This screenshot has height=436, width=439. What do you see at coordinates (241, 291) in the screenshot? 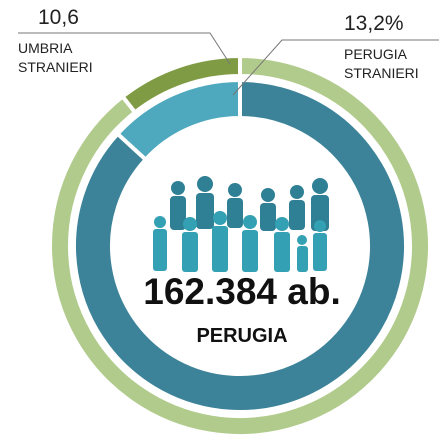
I see `center-value: 162.384 ab.` at bounding box center [241, 291].